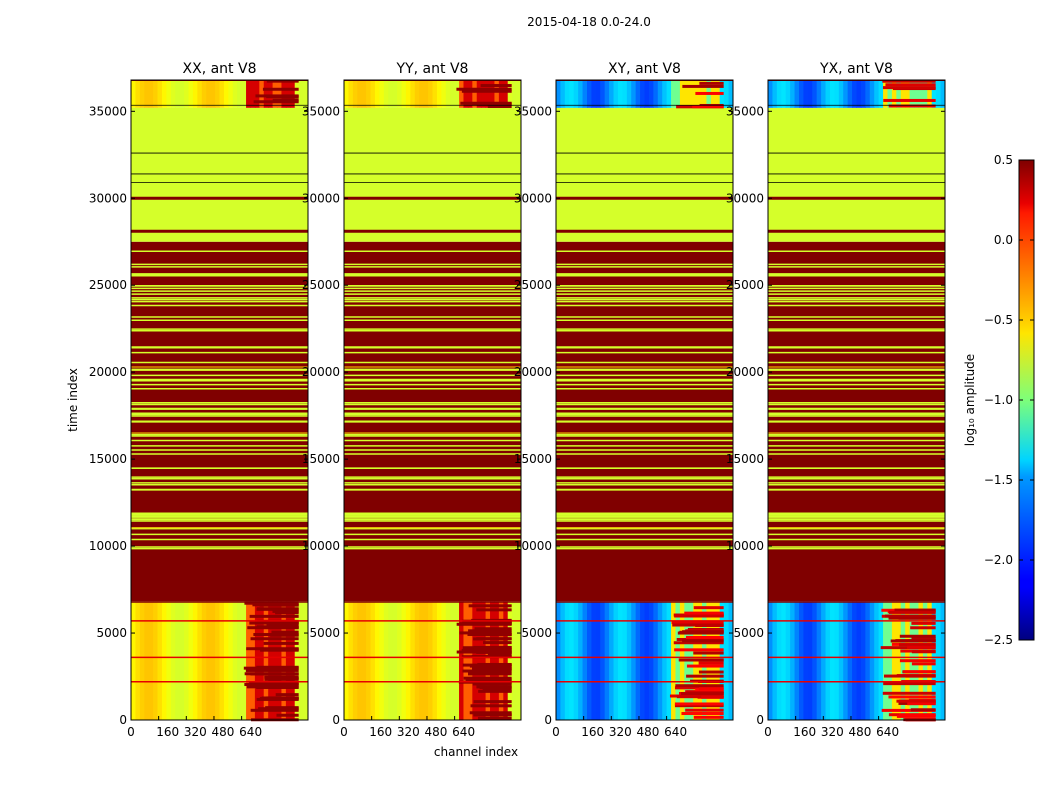 Image resolution: width=1050 pixels, height=800 pixels. Describe the element at coordinates (432, 174) in the screenshot. I see `segment-blank` at that location.